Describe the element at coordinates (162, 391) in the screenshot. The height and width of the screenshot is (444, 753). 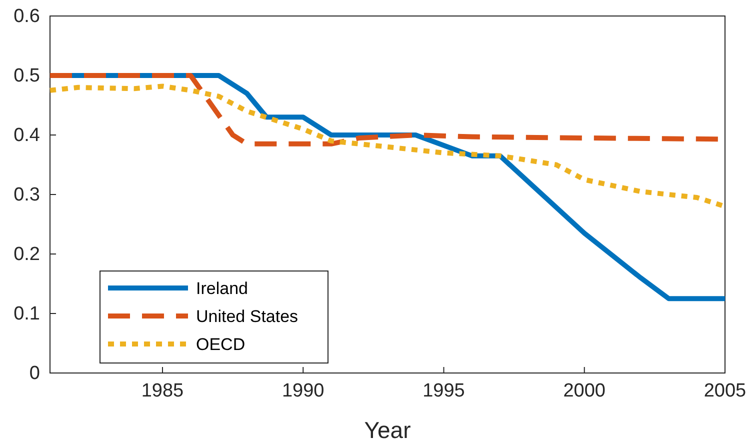
I see `x-tick-label: 1985` at that location.